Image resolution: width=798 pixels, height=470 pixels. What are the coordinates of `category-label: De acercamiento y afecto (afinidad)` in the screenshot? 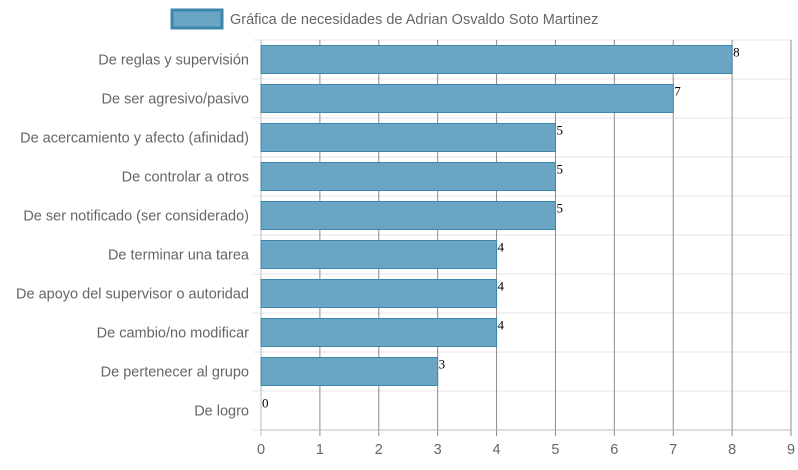 It's located at (134, 139).